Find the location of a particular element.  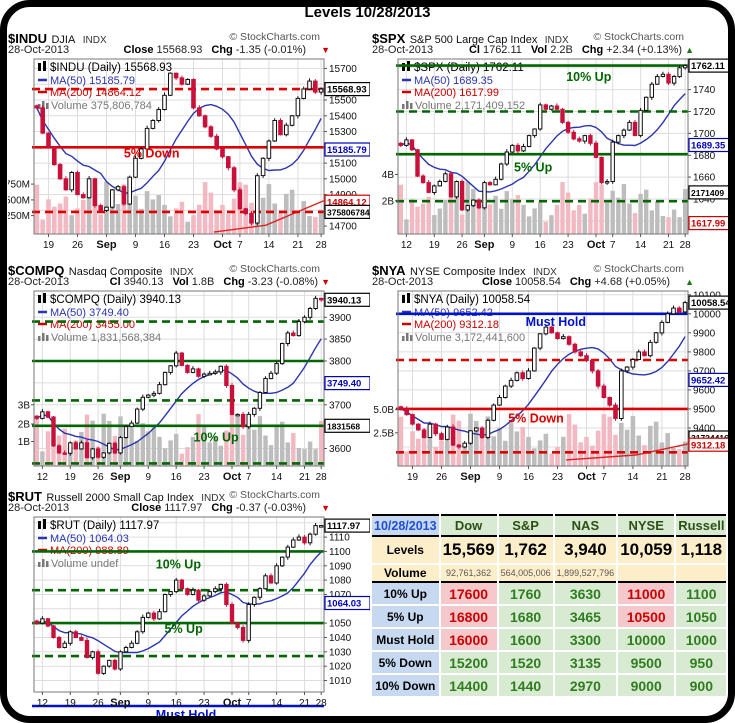

table-row-label: 5% Down is located at coordinates (405, 663).